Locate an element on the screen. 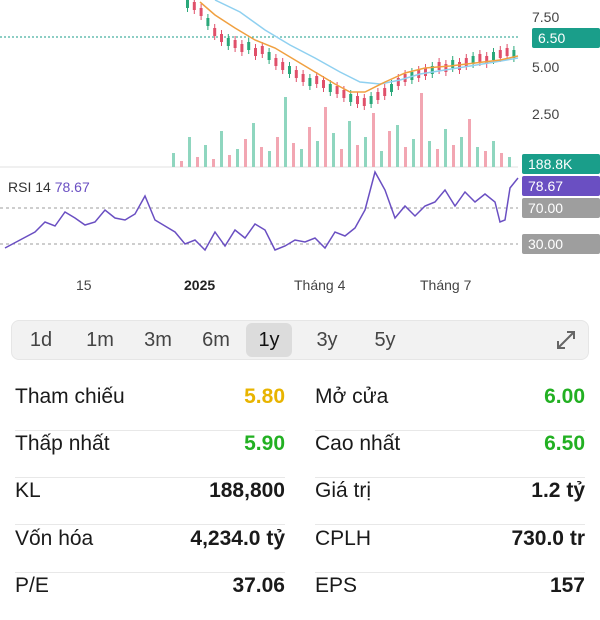 This screenshot has width=600, height=620. stat-value: 6.50 is located at coordinates (564, 443).